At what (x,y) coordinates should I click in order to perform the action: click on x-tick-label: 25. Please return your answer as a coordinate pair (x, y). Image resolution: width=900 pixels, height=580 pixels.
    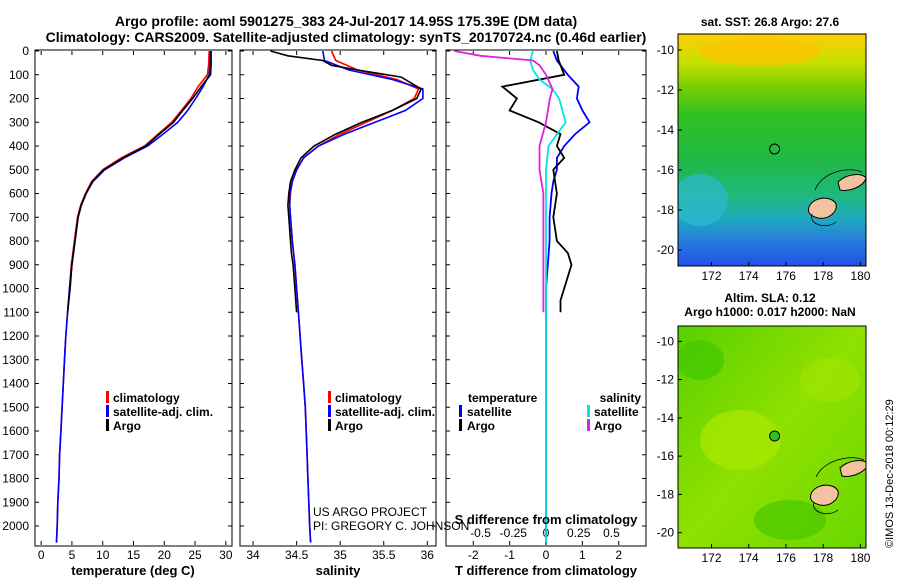
    Looking at the image, I should click on (195, 555).